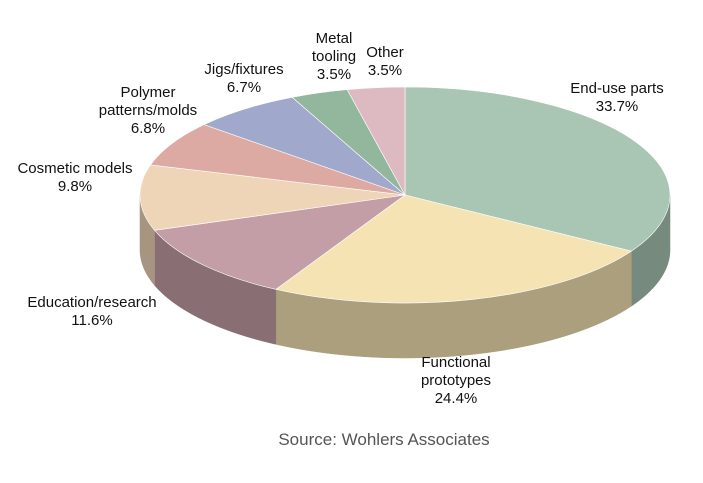 The image size is (703, 483). I want to click on slice-label: Other 3.5%, so click(385, 62).